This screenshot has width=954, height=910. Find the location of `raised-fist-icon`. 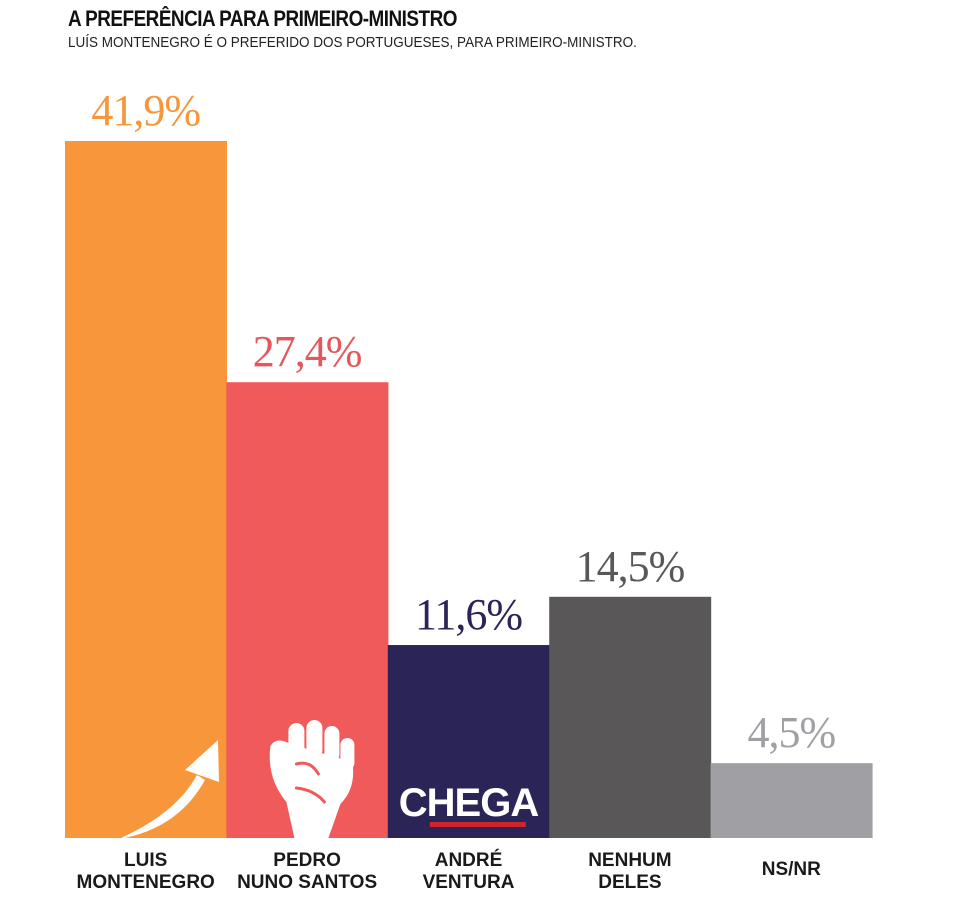

raised-fist-icon is located at coordinates (312, 779).